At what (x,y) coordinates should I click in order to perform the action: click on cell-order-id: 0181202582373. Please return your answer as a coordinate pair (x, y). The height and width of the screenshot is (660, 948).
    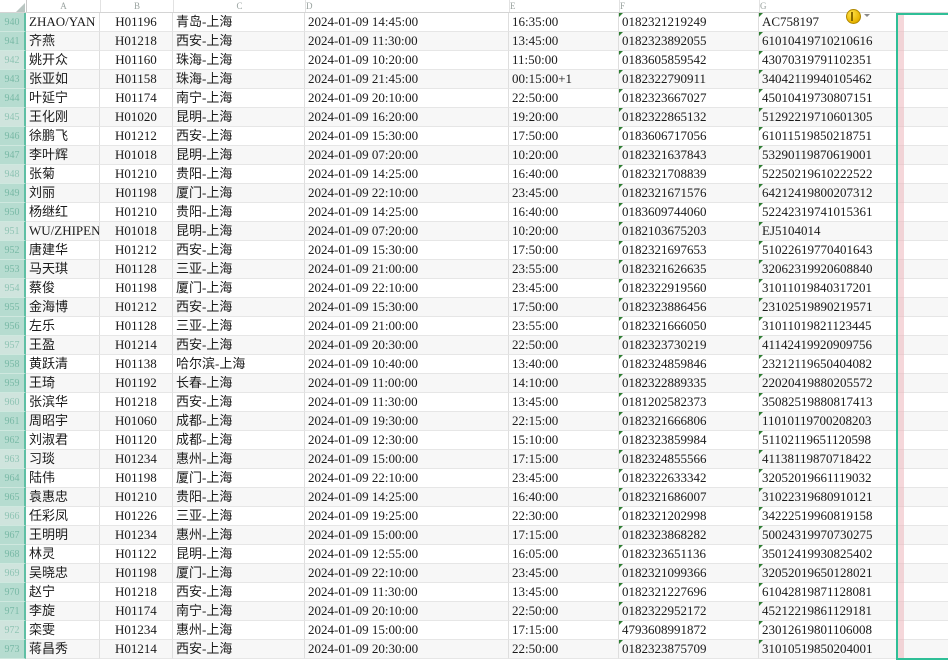
    Looking at the image, I should click on (689, 402).